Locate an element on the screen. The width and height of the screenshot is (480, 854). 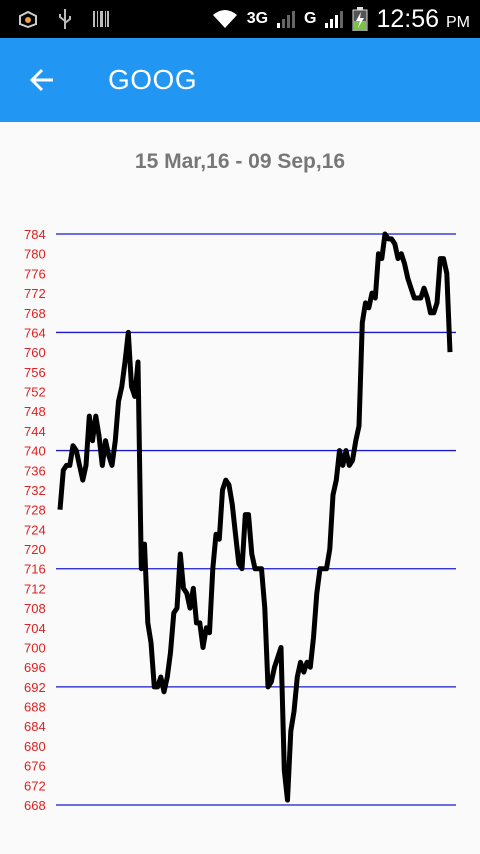
barcode-icon is located at coordinates (101, 19).